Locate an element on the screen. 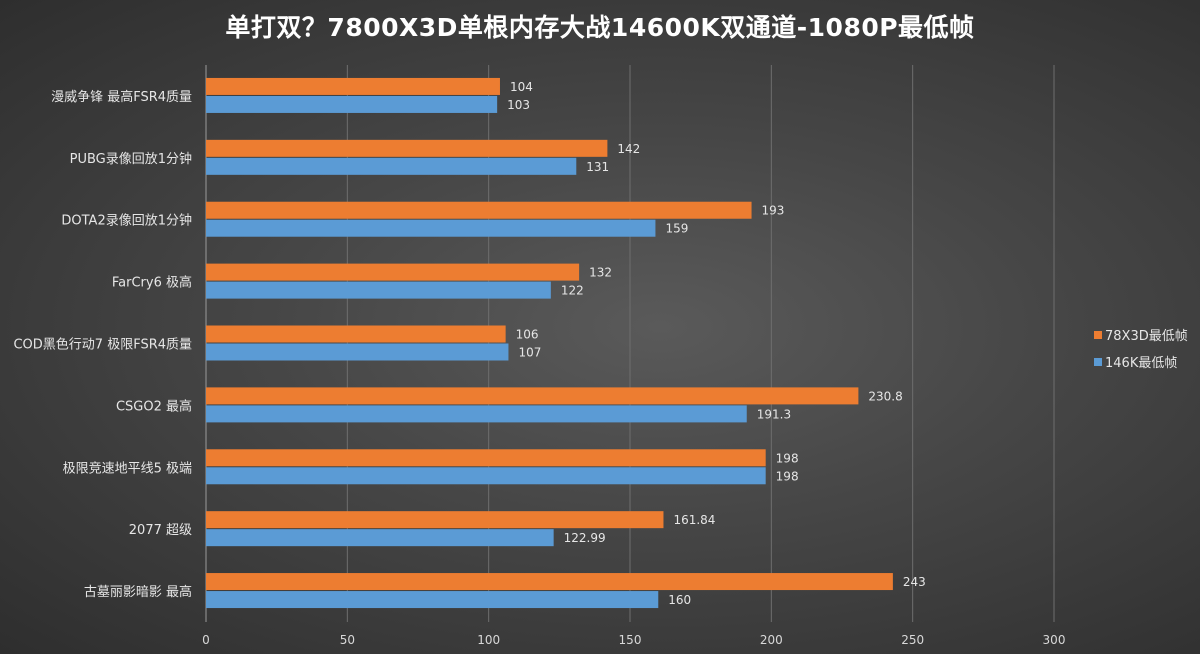 The width and height of the screenshot is (1200, 654). x-tick-label: 300 is located at coordinates (1054, 640).